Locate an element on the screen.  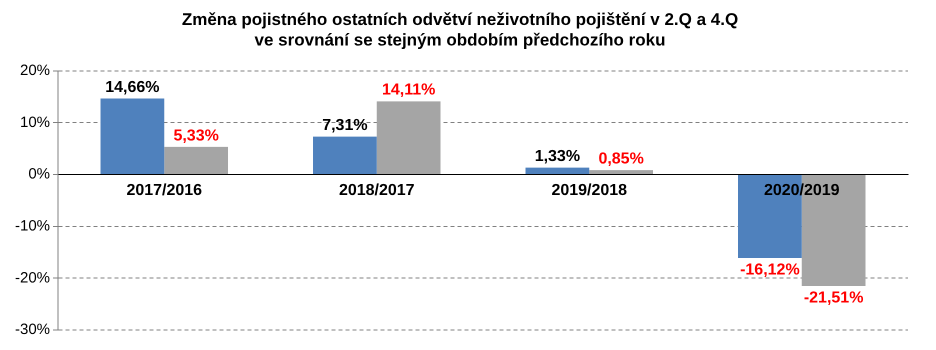
y-tick-label: -30% is located at coordinates (32, 329).